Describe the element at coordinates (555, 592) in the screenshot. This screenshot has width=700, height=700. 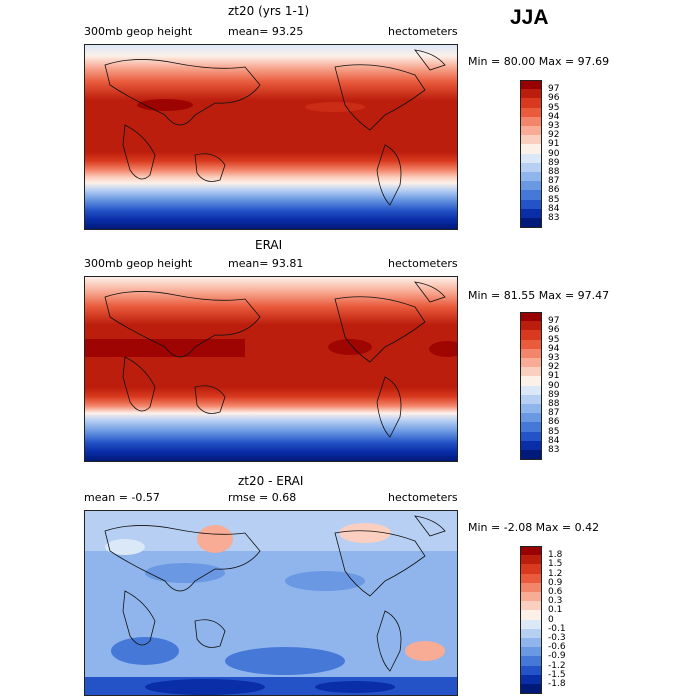
I see `colorbar-label: 0.6` at that location.